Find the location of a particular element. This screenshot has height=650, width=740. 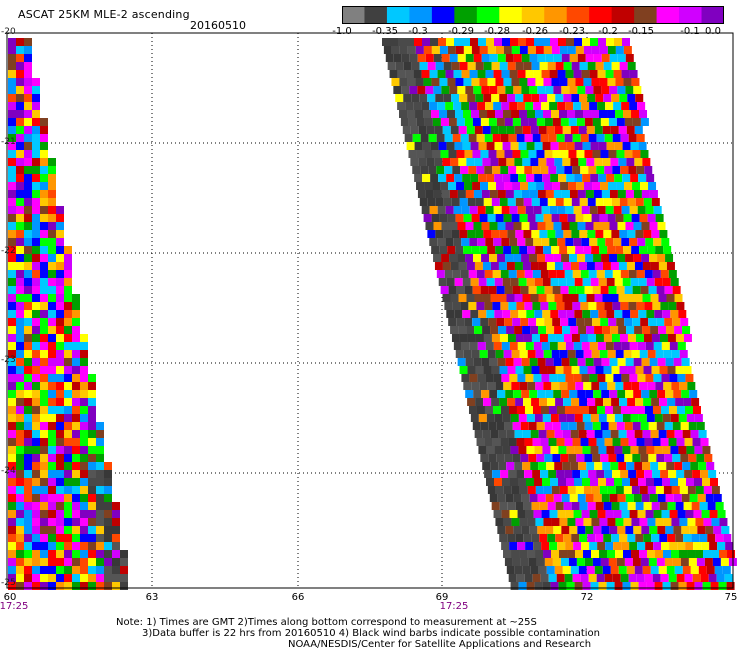

lat-tick-label: -20 is located at coordinates (8, 32).